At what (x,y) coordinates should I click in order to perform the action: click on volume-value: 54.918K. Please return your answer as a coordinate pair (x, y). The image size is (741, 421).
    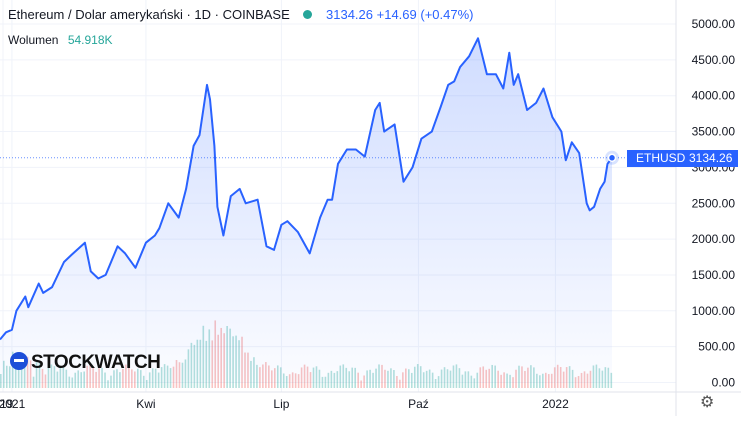
    Looking at the image, I should click on (90, 40).